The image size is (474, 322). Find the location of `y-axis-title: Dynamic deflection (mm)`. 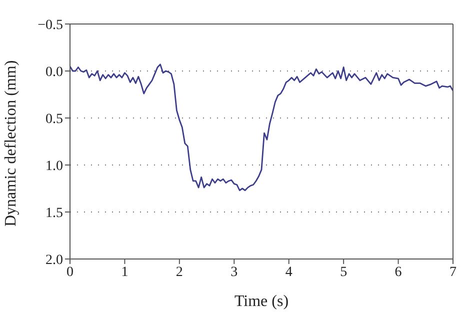

y-axis-title: Dynamic deflection (mm) is located at coordinates (11, 143).